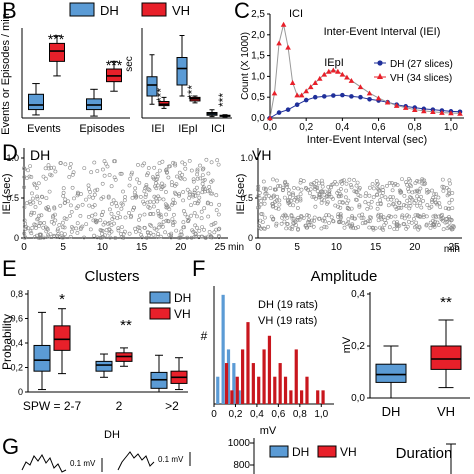 This screenshot has width=474, height=474. Describe the element at coordinates (102, 129) in the screenshot. I see `panel-b-cat-episodes: Episodes` at that location.